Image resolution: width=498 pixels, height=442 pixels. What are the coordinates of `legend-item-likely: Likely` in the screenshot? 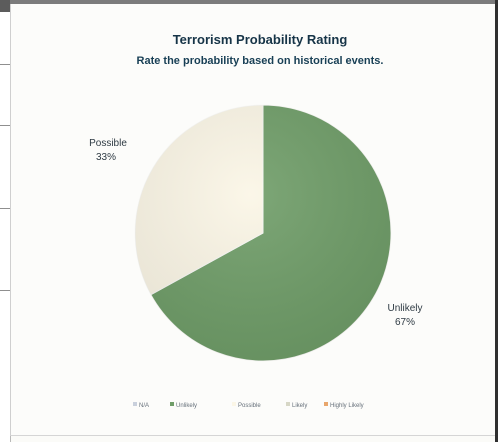 It's located at (296, 405).